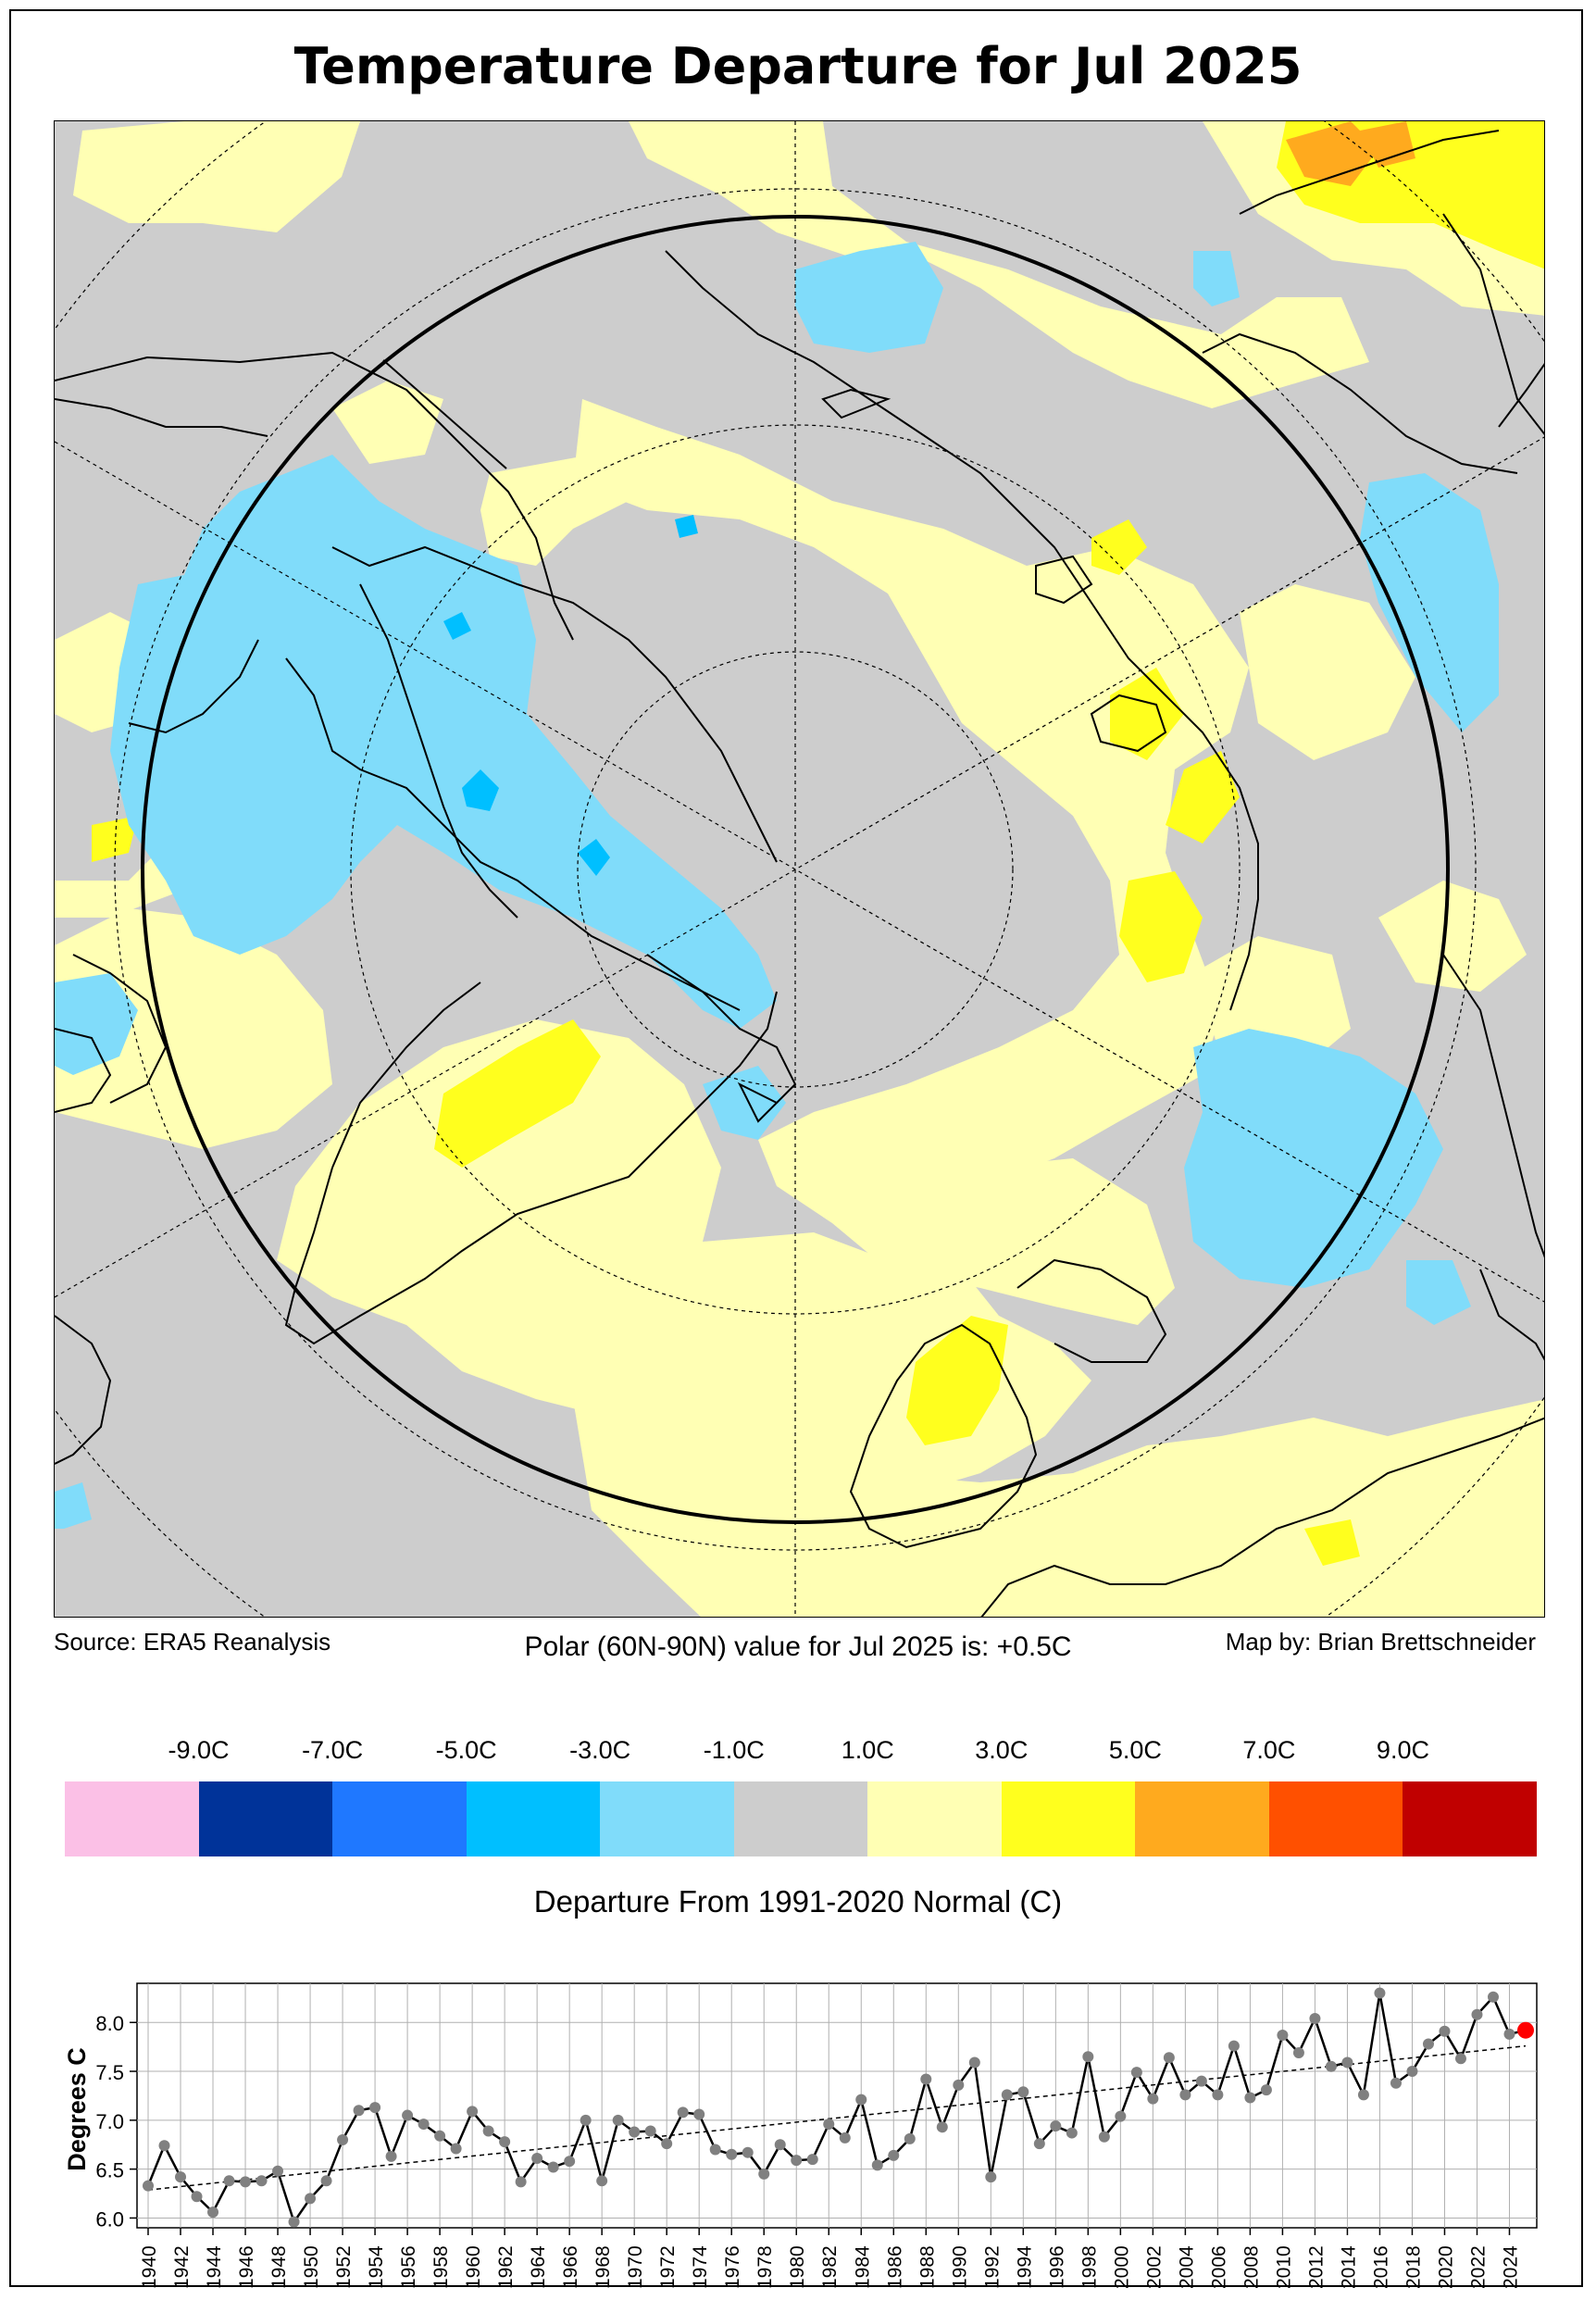  Describe the element at coordinates (1283, 2267) in the screenshot. I see `x-tick-label: 2010` at that location.